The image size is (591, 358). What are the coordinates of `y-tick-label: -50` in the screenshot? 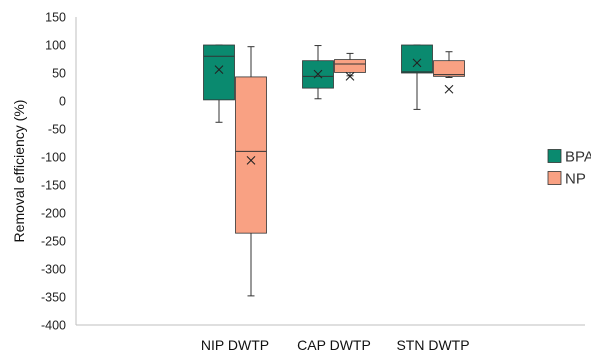 It's located at (57, 130).